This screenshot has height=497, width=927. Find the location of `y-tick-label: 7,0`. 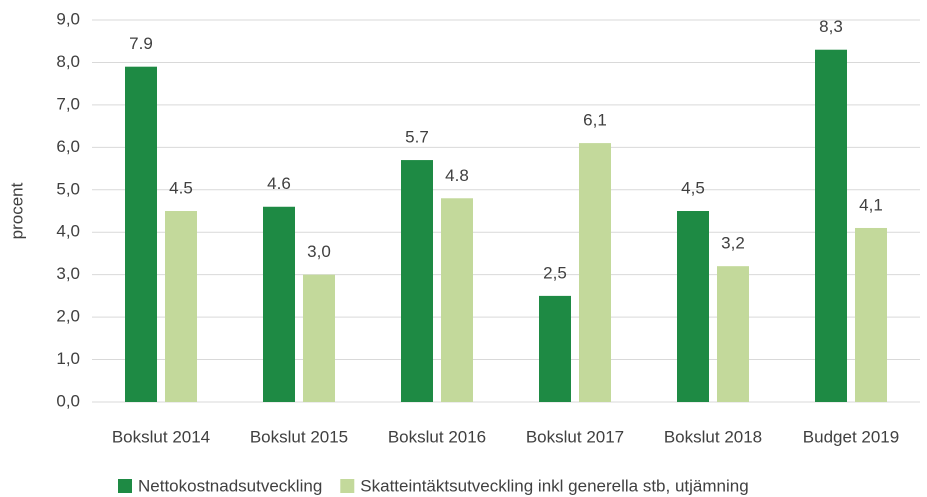

y-tick-label: 7,0 is located at coordinates (68, 103).